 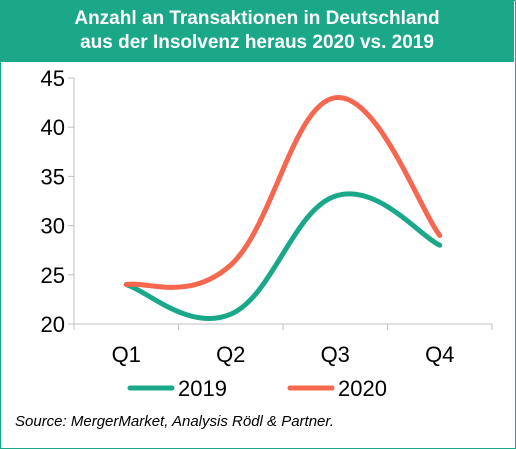 I want to click on x-tick-label: Q4, so click(x=439, y=354).